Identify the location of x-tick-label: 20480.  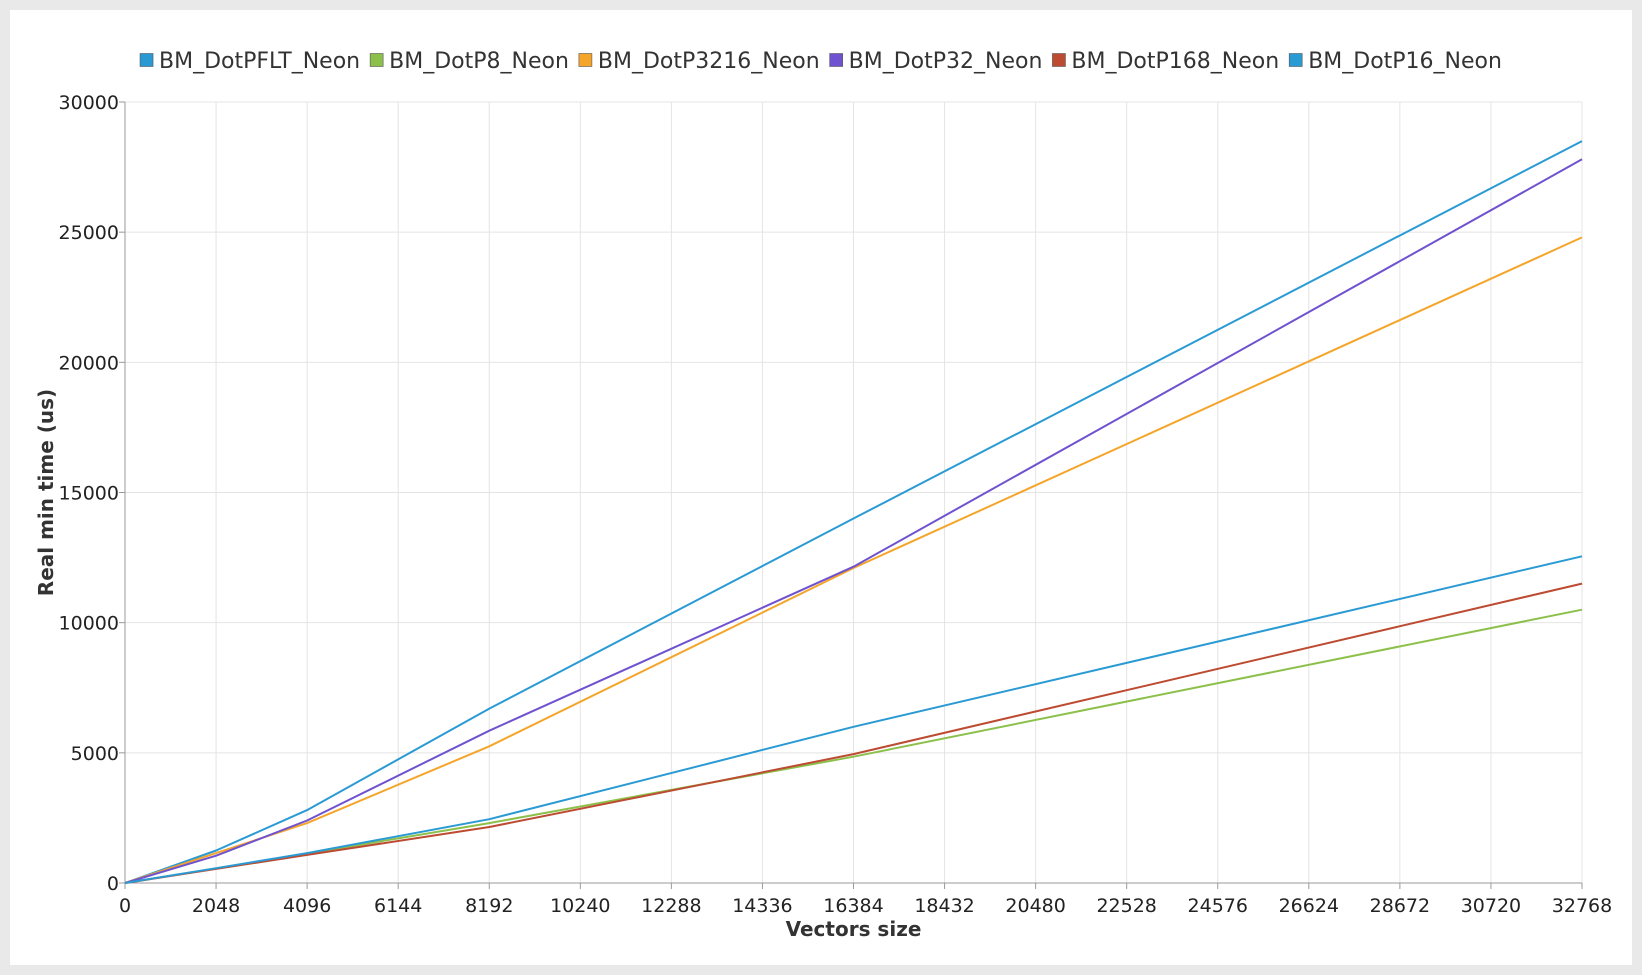
(1035, 906).